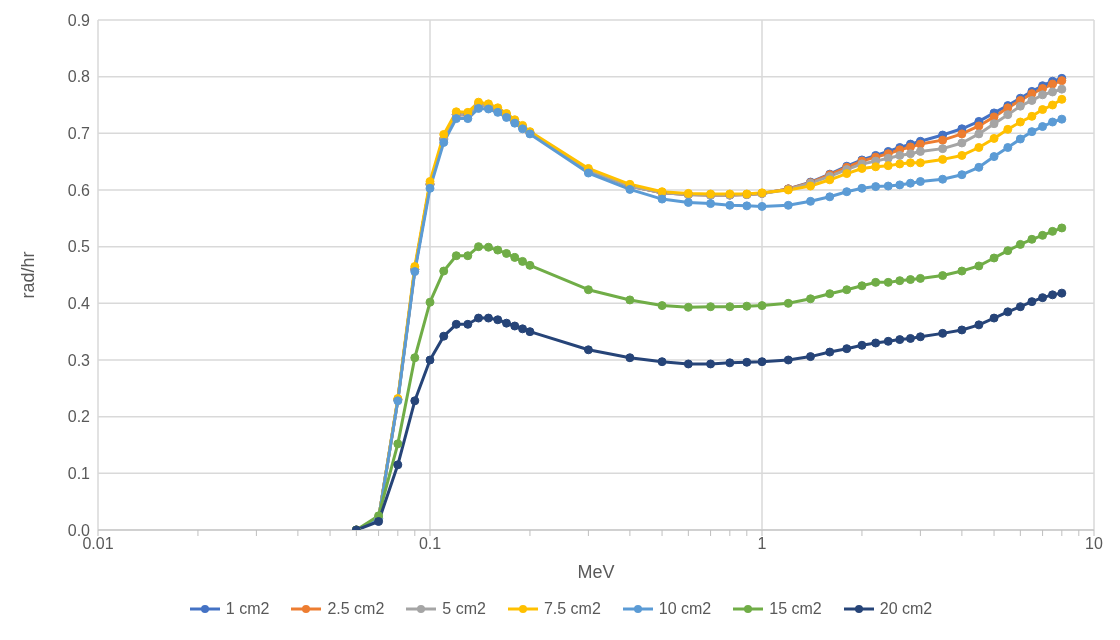 The width and height of the screenshot is (1120, 640). What do you see at coordinates (356, 609) in the screenshot?
I see `legend-label: 2.5 cm2` at bounding box center [356, 609].